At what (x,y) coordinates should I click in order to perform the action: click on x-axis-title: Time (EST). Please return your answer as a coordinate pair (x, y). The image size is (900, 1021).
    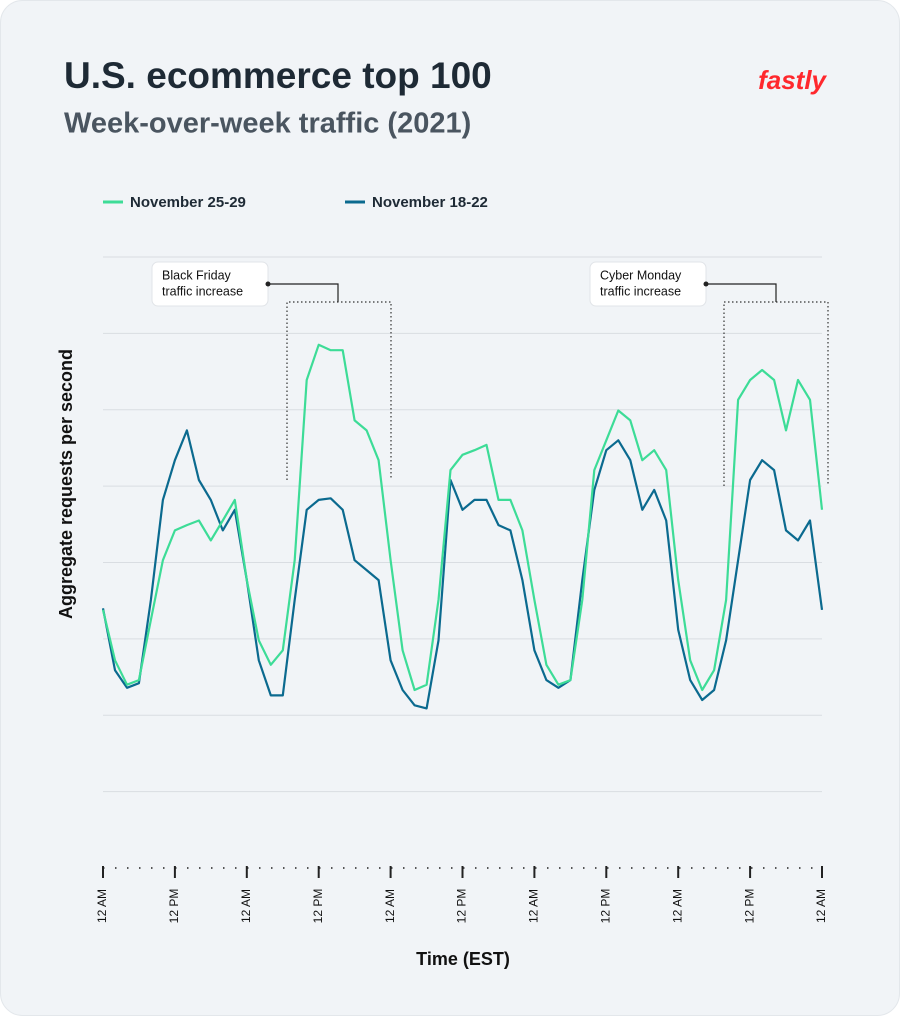
    Looking at the image, I should click on (463, 959).